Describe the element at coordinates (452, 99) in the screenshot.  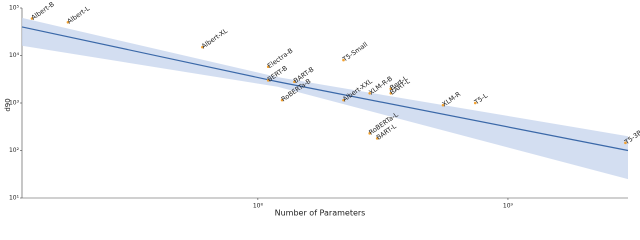
I see `point-label: XLM-R` at that location.